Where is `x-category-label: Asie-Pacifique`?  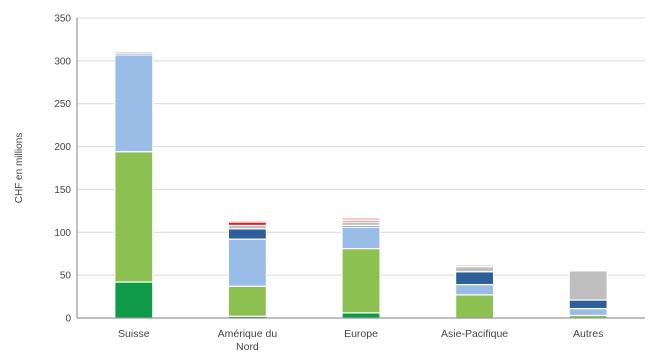 x-category-label: Asie-Pacifique is located at coordinates (474, 334).